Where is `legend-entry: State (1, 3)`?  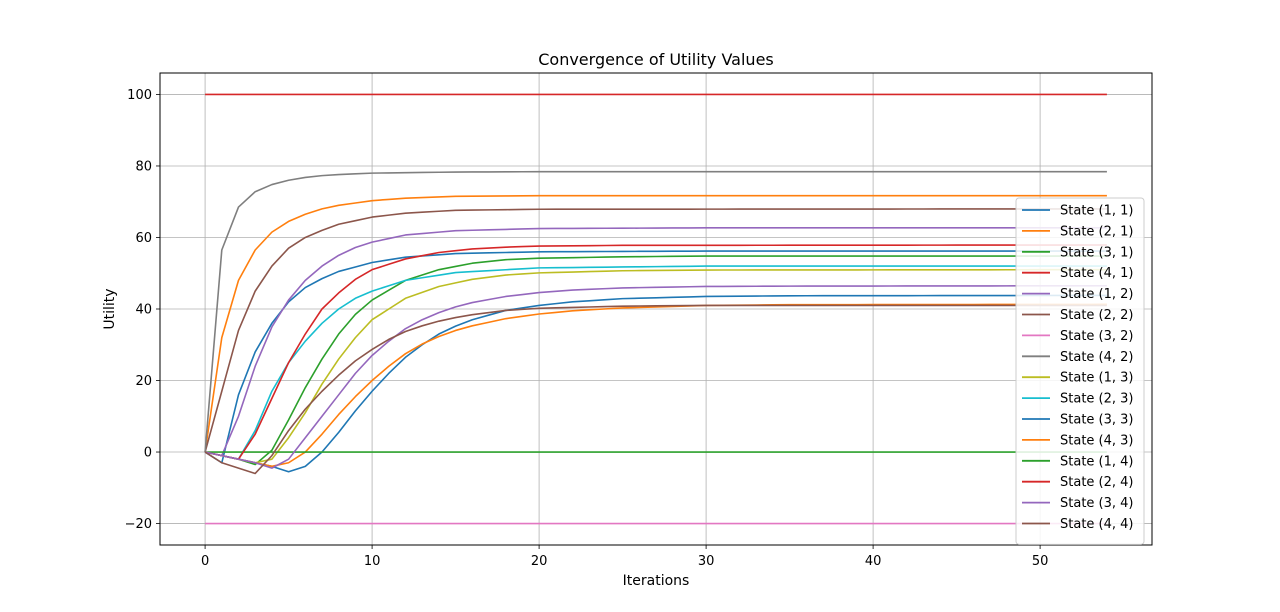
legend-entry: State (1, 3) is located at coordinates (1097, 378).